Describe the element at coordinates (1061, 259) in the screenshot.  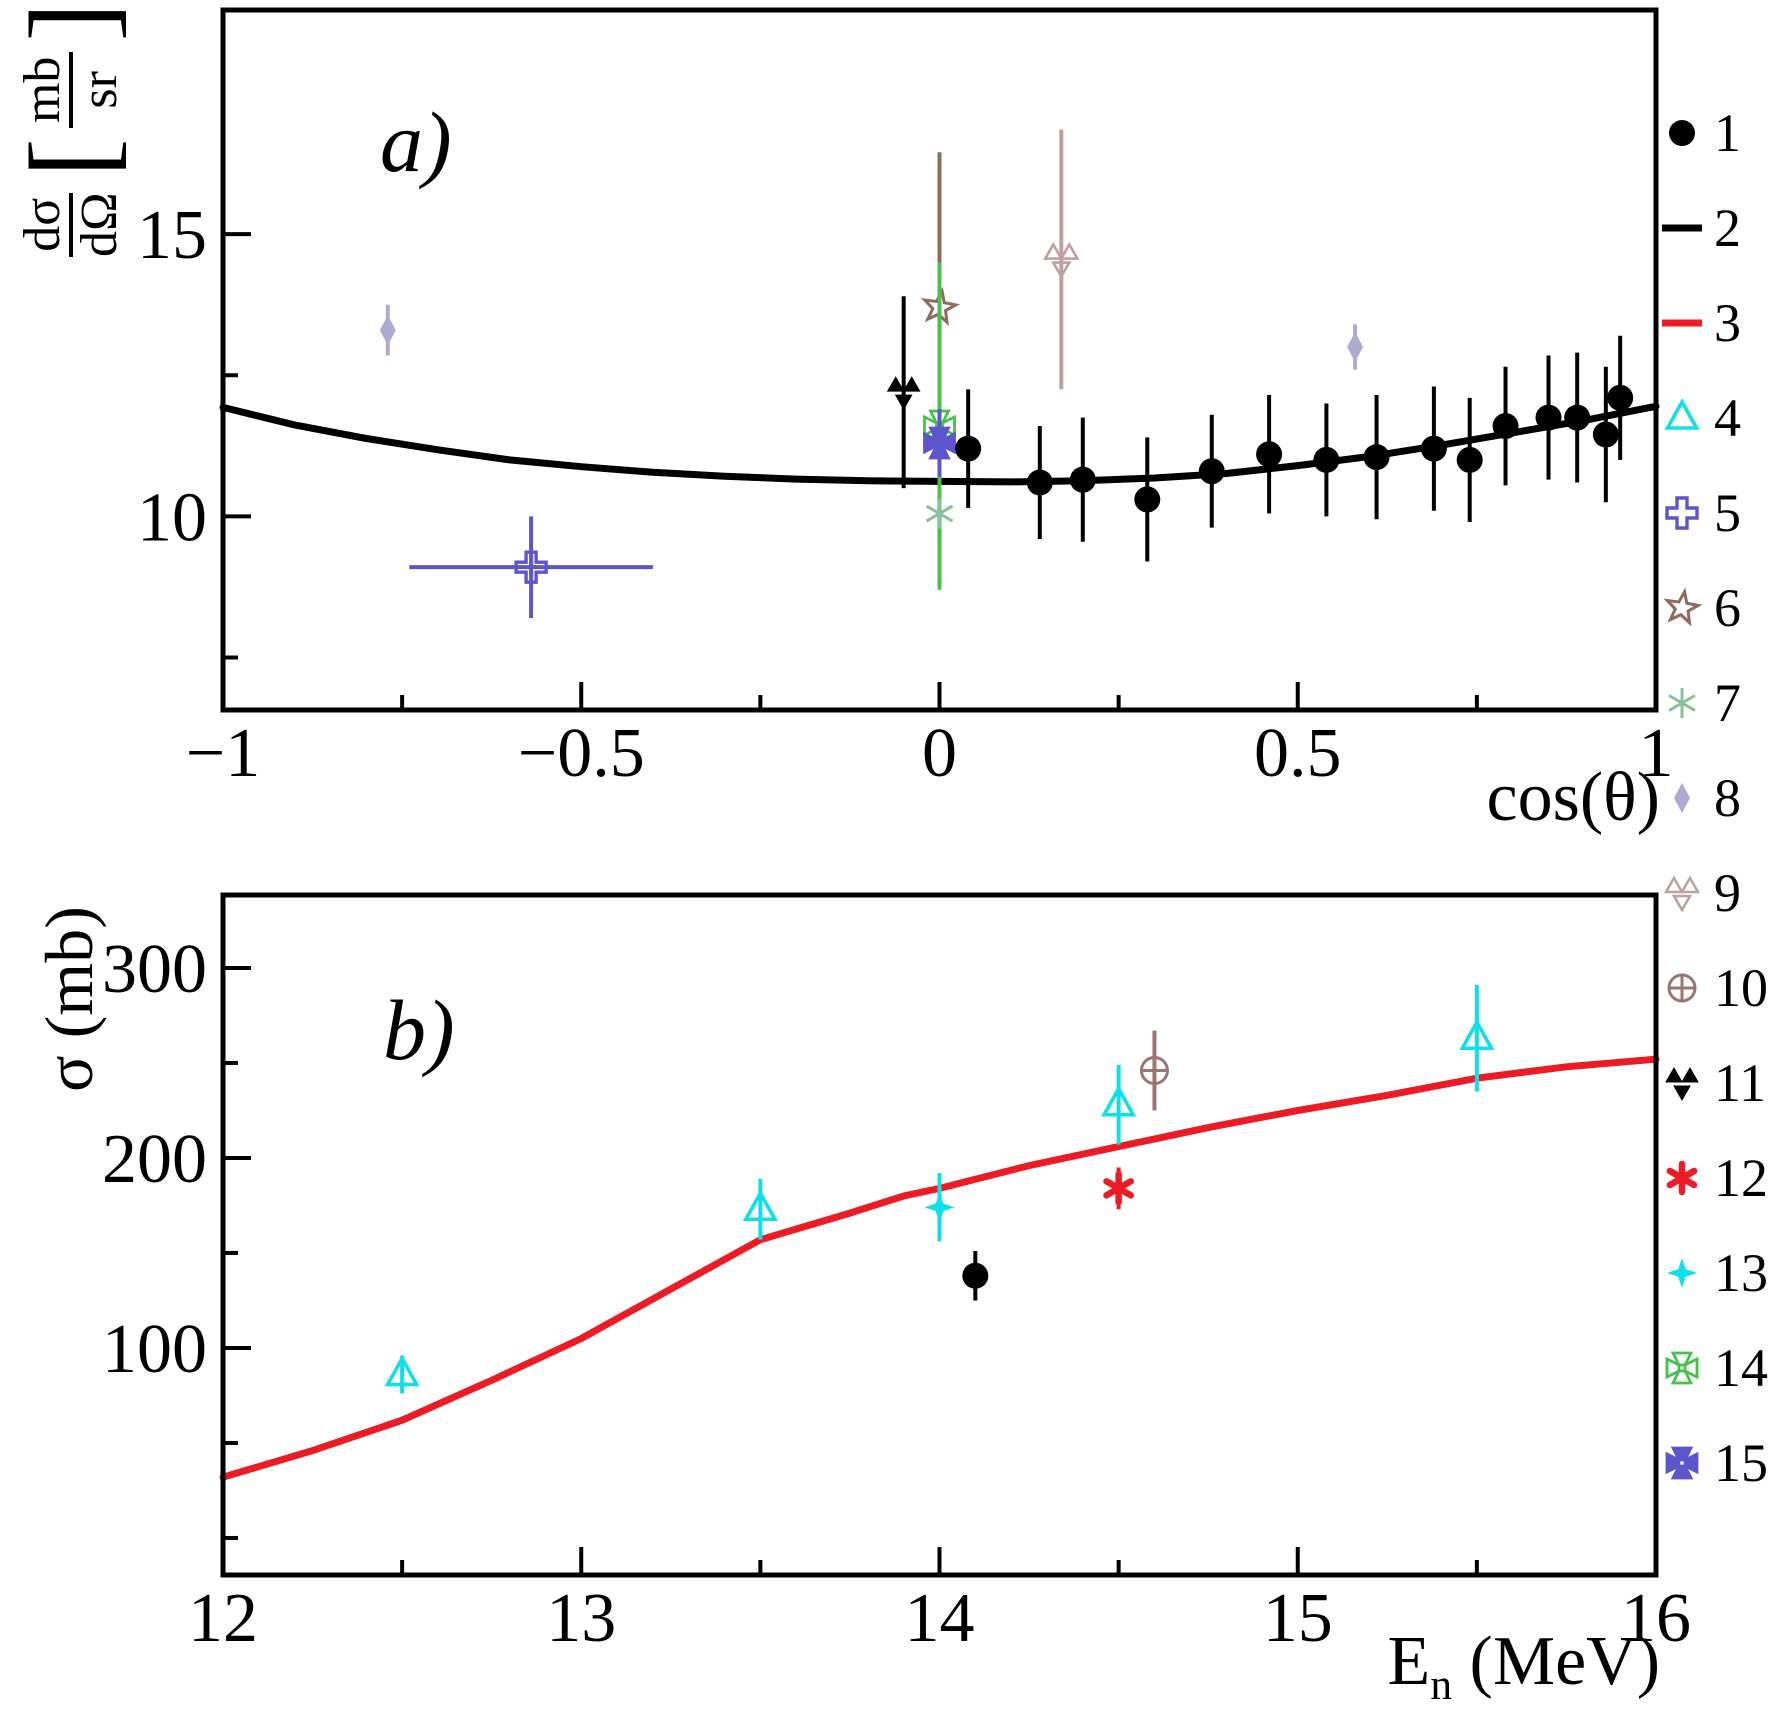
I see `series-9-a` at that location.